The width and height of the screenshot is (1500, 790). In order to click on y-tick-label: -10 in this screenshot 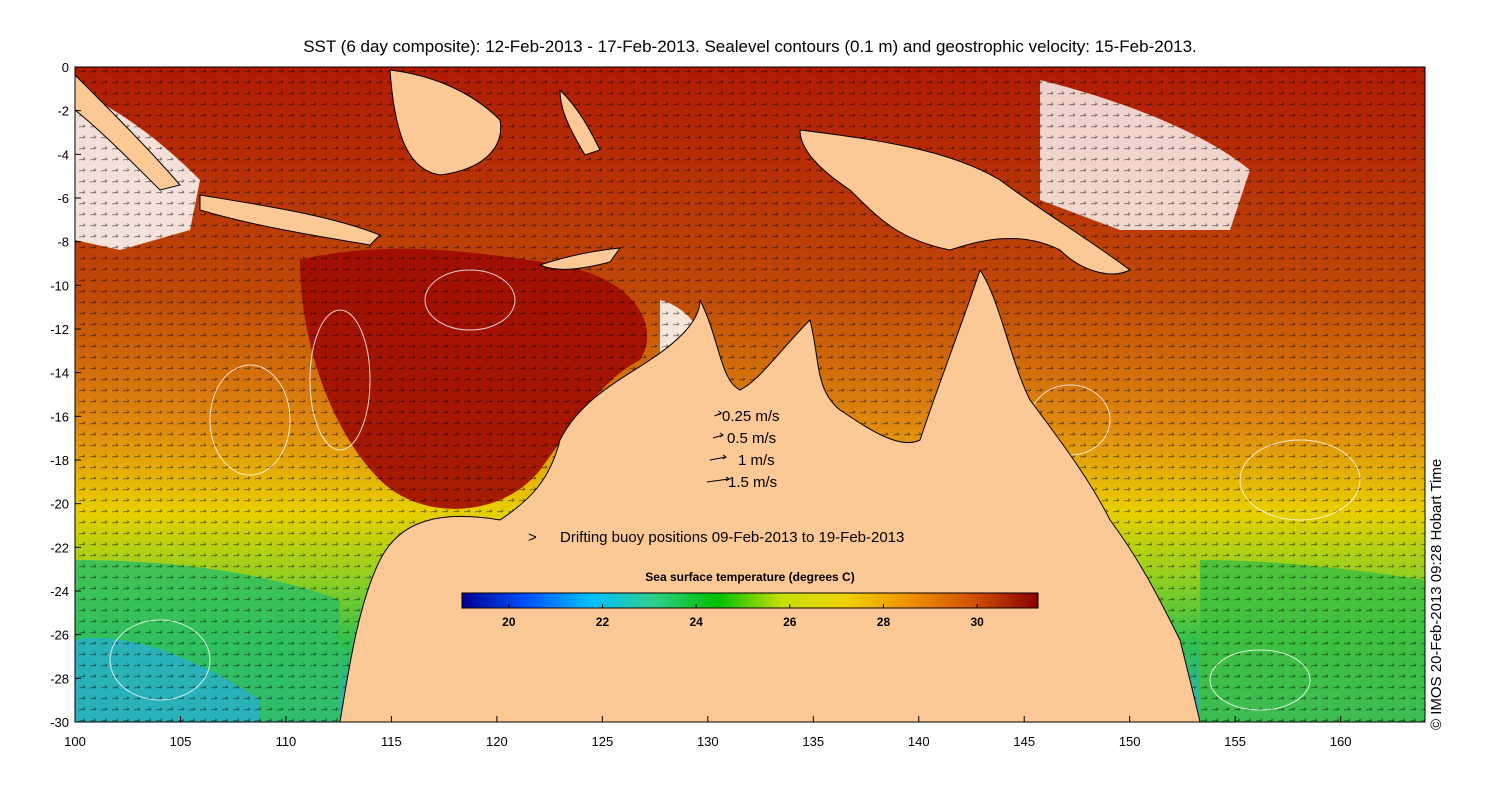, I will do `click(59, 285)`.